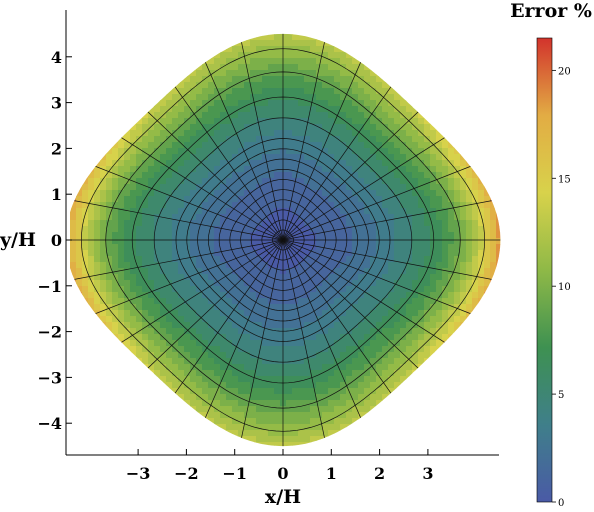 This screenshot has width=594, height=512. Describe the element at coordinates (174, 261) in the screenshot. I see `mesh-spoke` at that location.